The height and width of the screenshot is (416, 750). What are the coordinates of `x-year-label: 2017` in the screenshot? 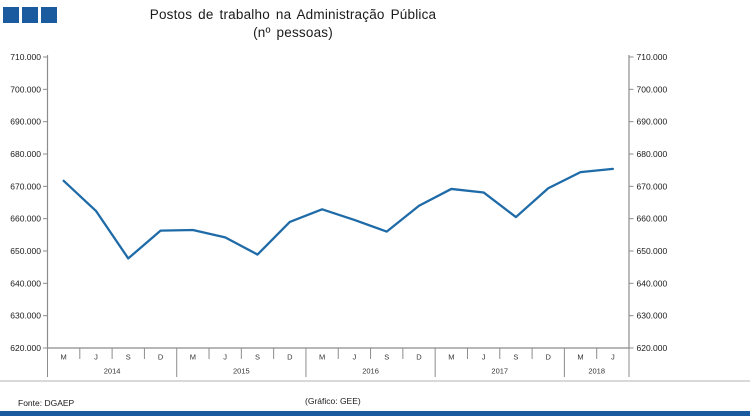 It's located at (499, 371).